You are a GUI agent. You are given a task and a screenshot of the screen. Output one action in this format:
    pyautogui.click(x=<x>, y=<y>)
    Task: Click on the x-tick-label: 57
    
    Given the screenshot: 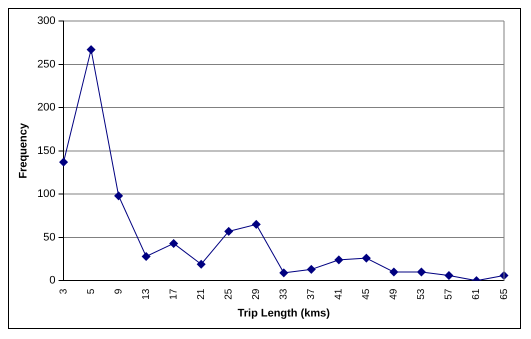 What is the action you would take?
    pyautogui.click(x=449, y=294)
    